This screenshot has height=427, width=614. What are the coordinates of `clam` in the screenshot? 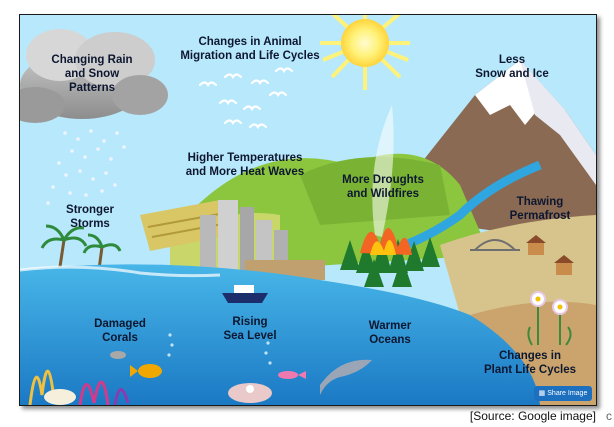 It's located at (250, 393).